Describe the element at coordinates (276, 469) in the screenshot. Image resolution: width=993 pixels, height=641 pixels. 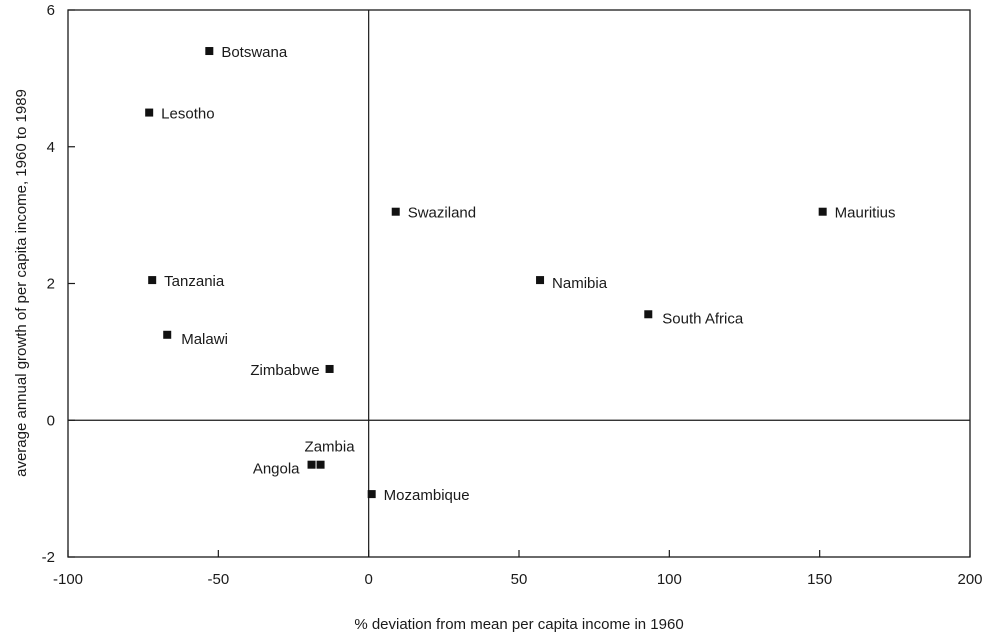
I see `point-label: Angola` at that location.